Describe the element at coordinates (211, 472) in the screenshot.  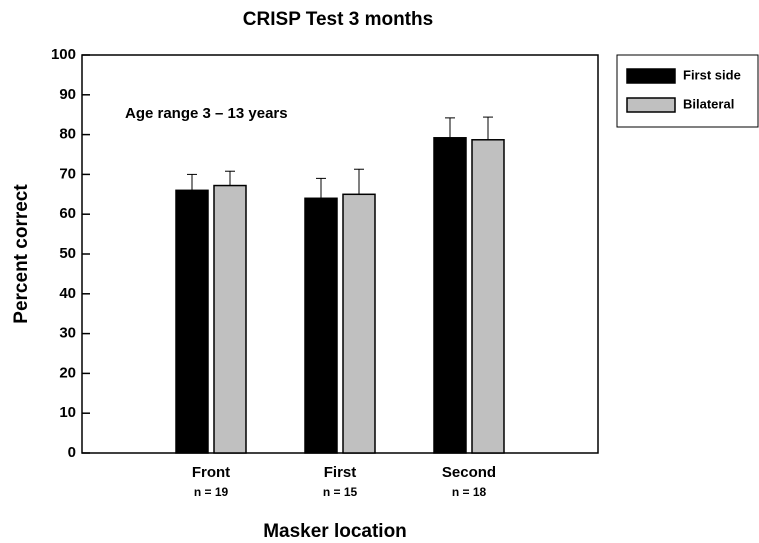
I see `x-tick-label: Front` at that location.